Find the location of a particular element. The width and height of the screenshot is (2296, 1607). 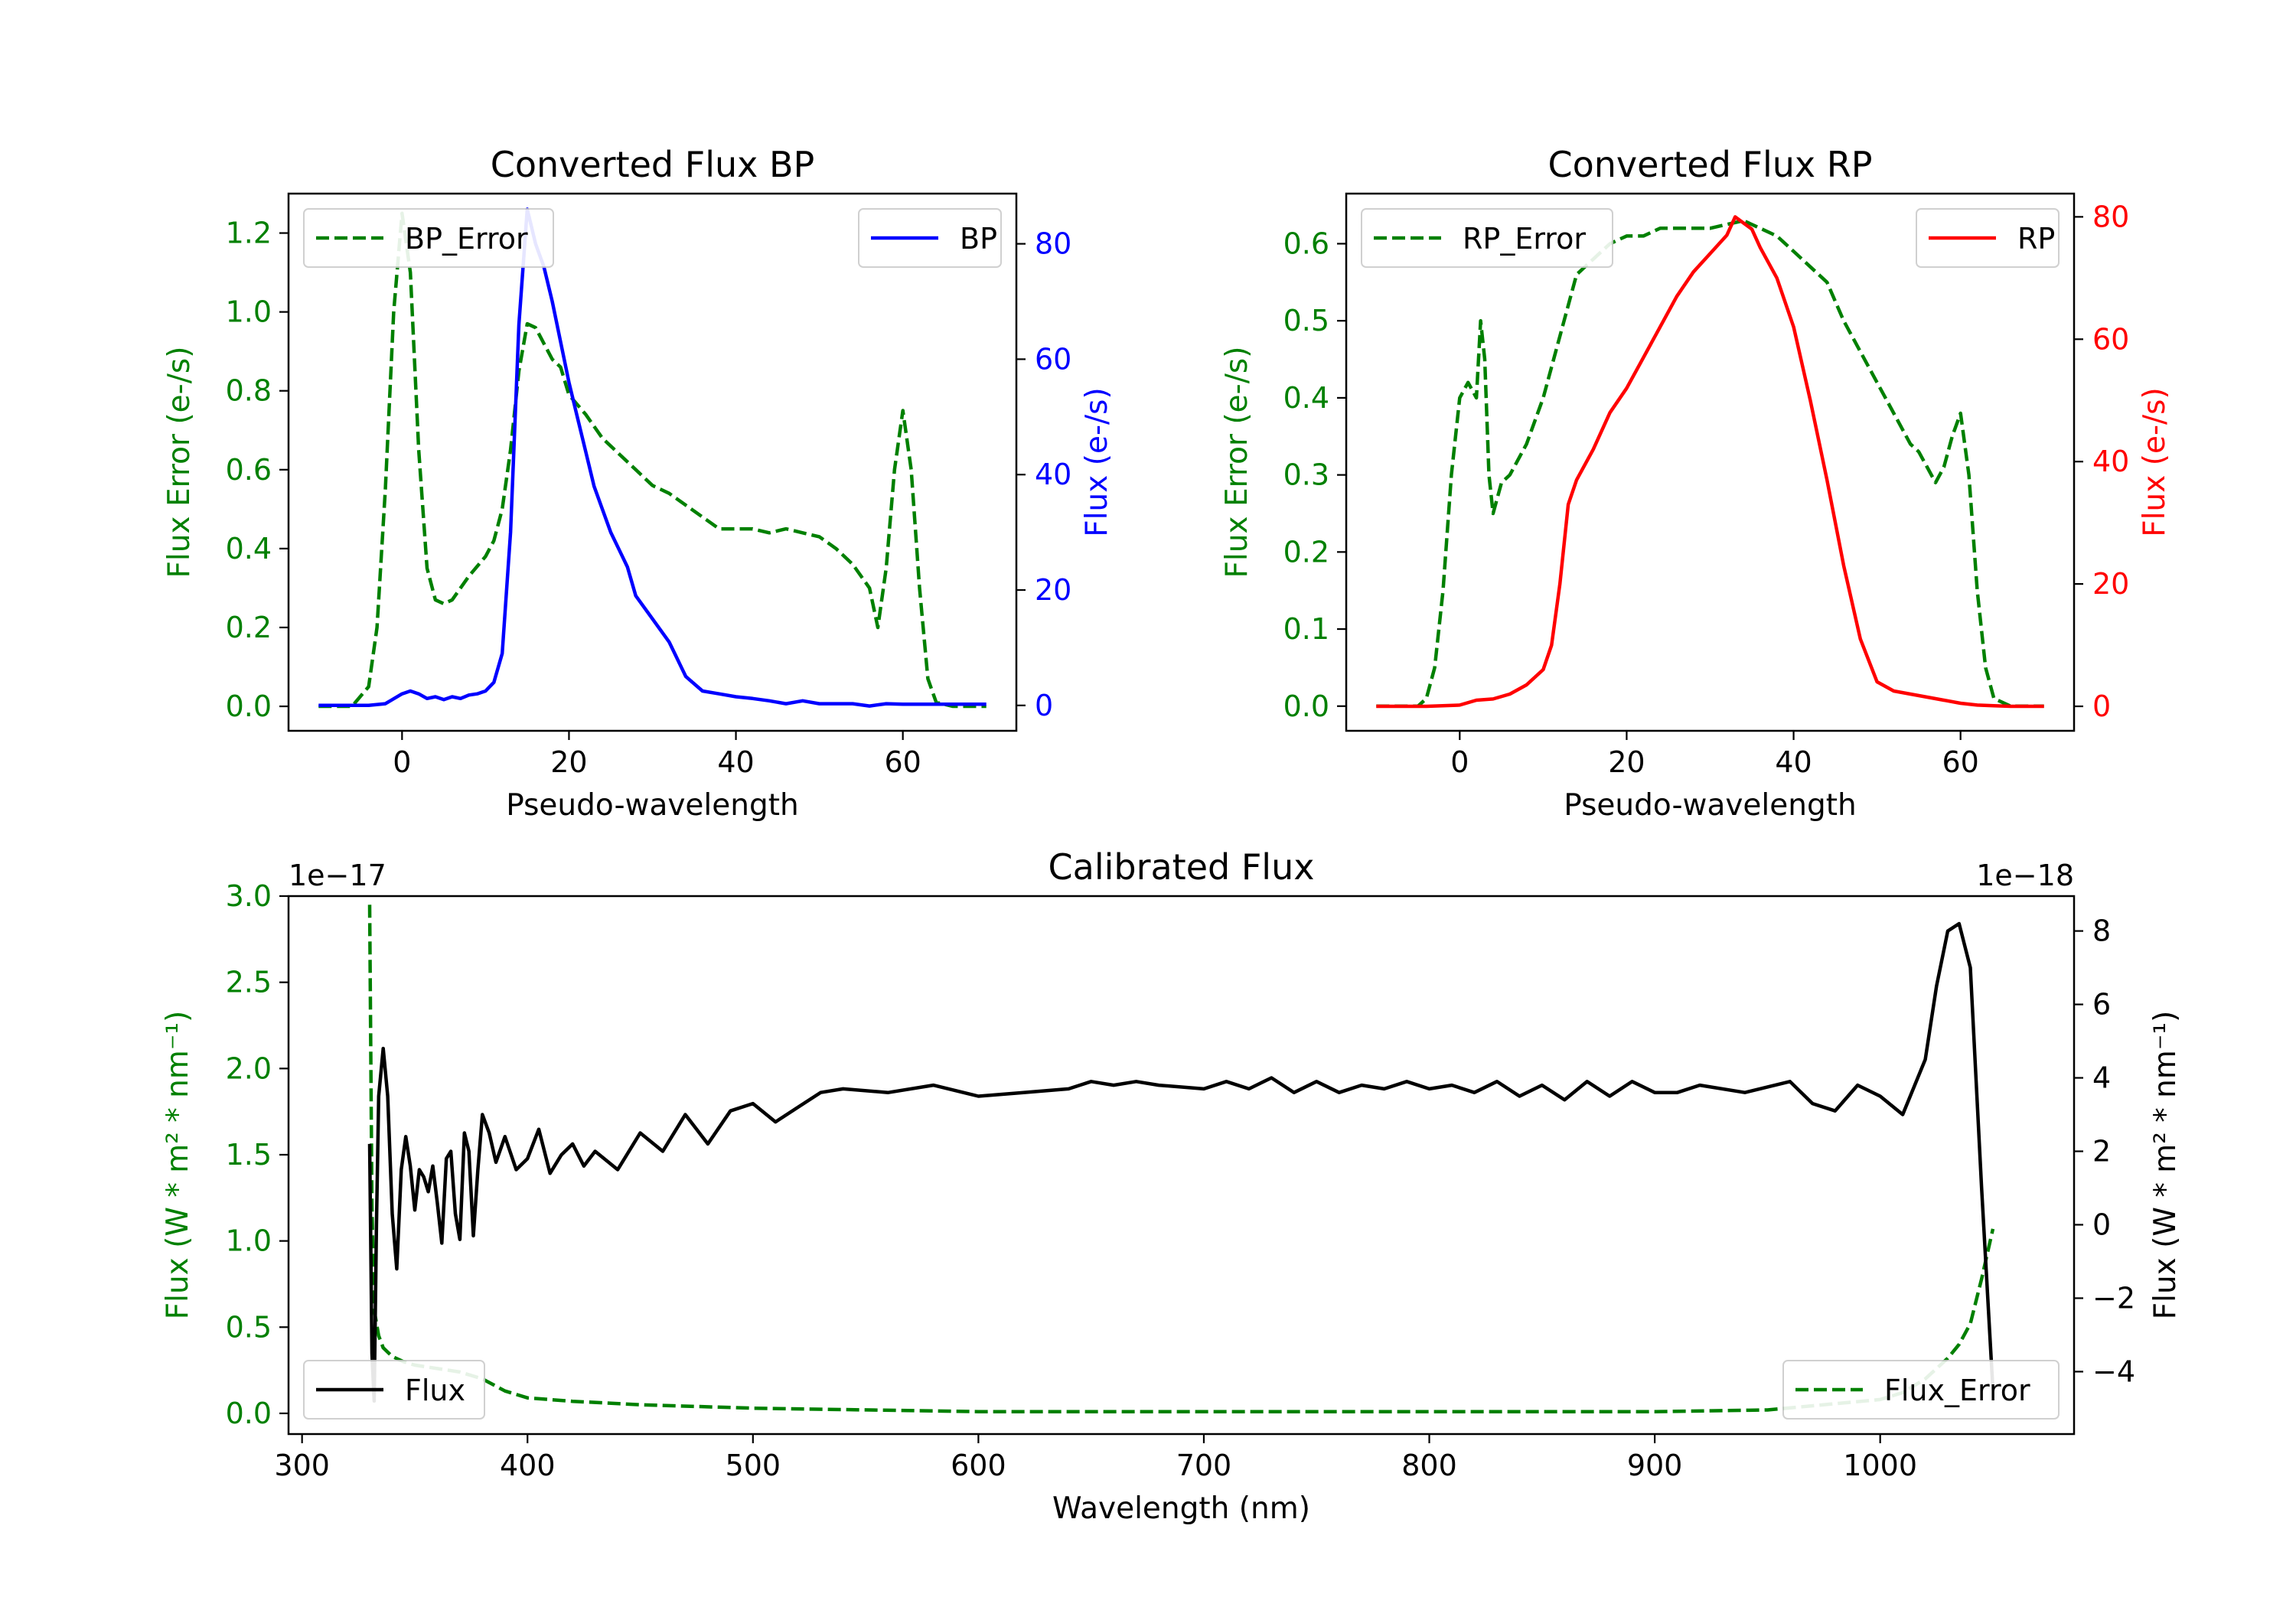

cal-ytick-left-label: 1.0 is located at coordinates (249, 1241).